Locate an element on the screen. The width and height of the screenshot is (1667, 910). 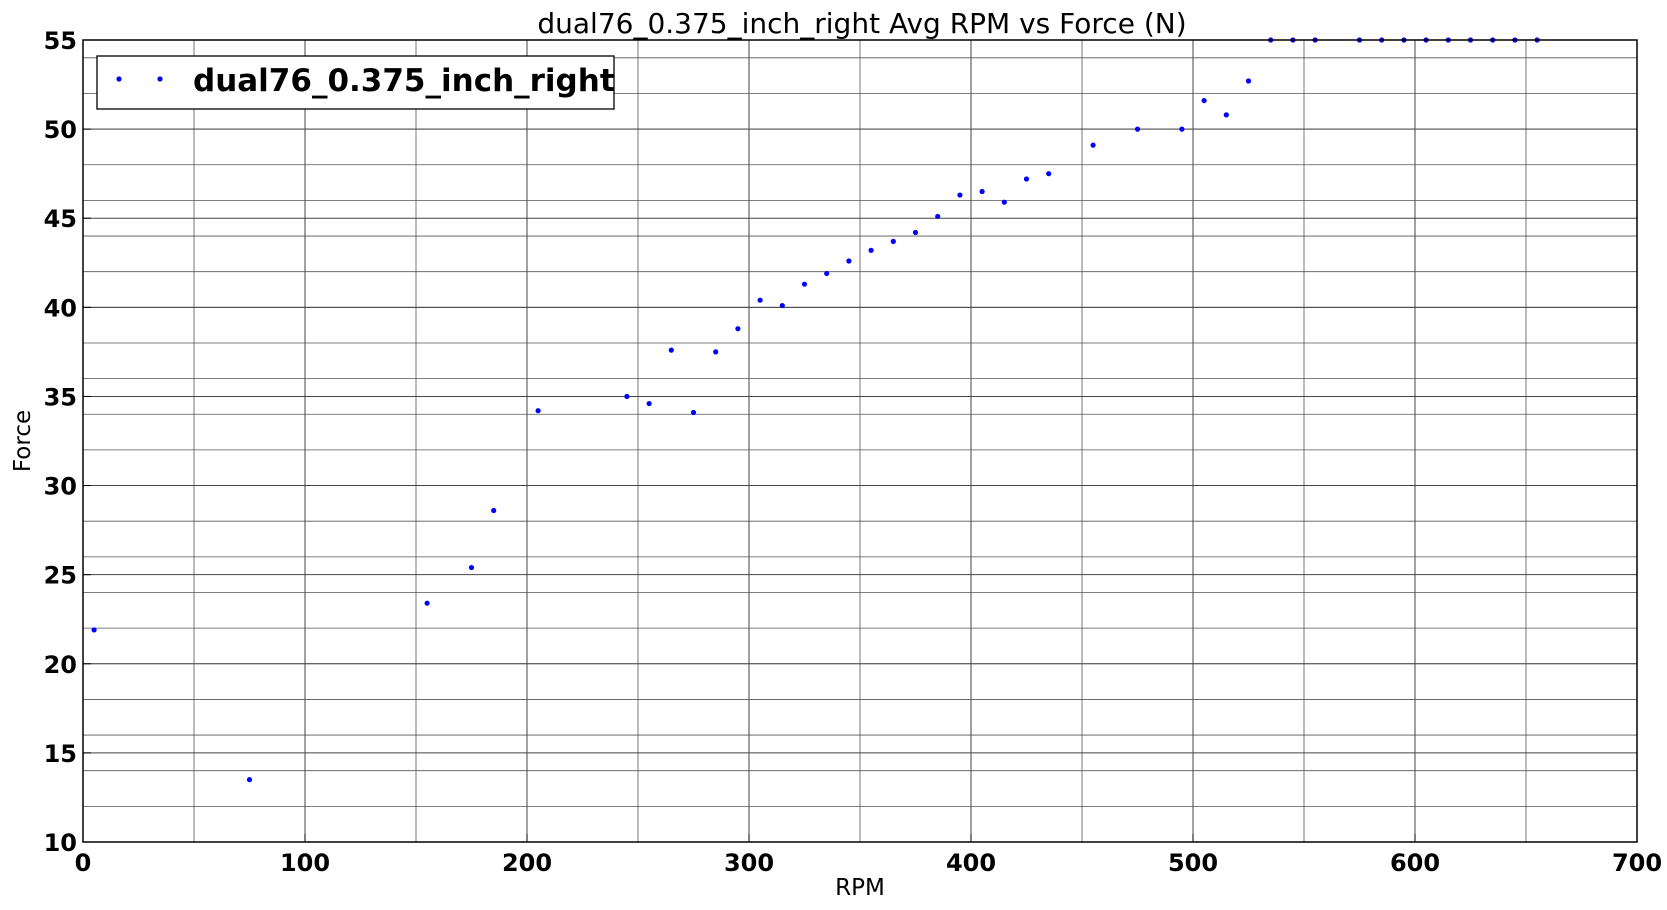
legend-box is located at coordinates (355, 82).